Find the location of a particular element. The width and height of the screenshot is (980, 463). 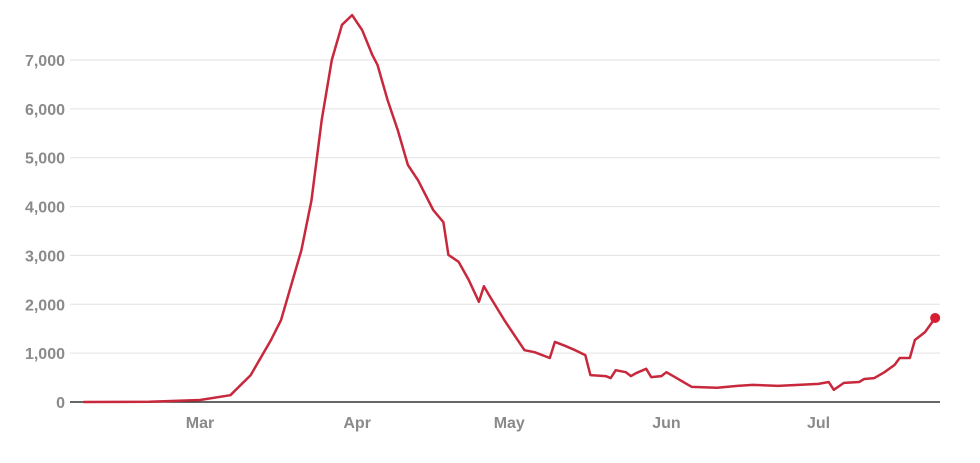

x-tick-label: May is located at coordinates (509, 423).